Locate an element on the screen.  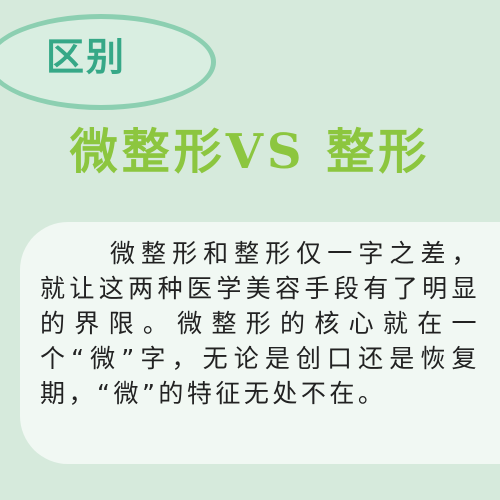
section-badge is located at coordinates (108, 62).